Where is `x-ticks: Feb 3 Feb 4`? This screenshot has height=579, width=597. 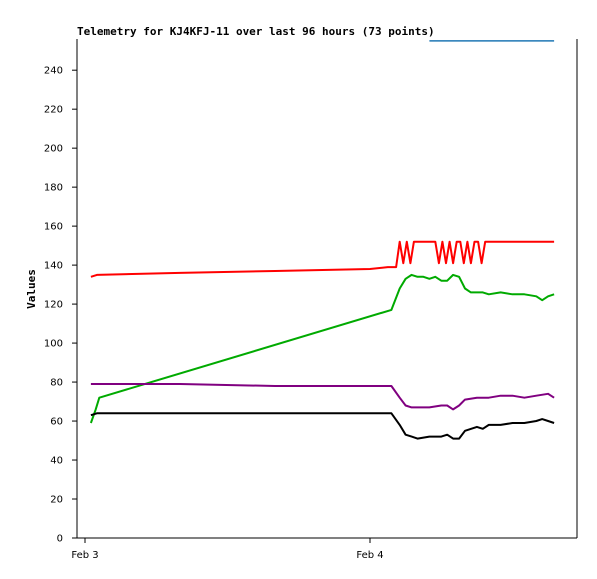
x-ticks: Feb 3 Feb 4 is located at coordinates (227, 549).